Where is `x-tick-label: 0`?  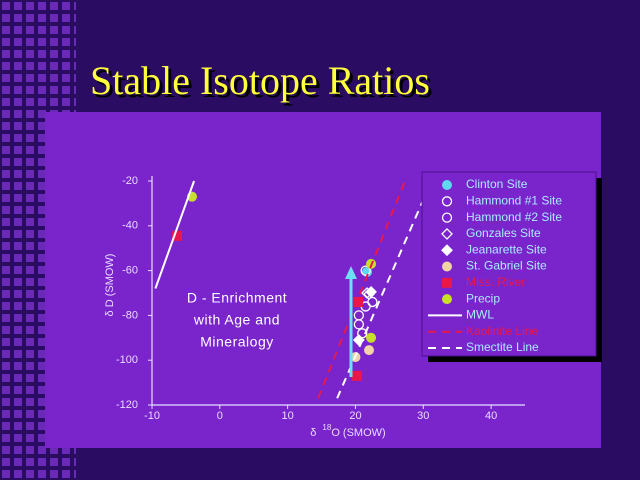
x-tick-label: 0 is located at coordinates (220, 416).